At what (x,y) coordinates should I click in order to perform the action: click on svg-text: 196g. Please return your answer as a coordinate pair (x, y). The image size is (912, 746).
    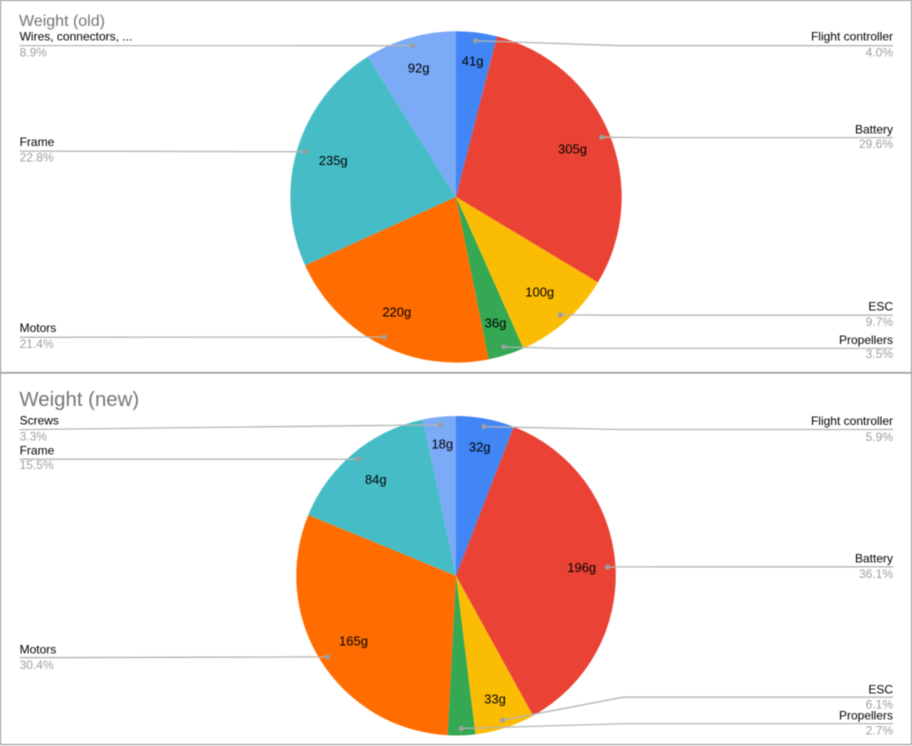
    Looking at the image, I should click on (581, 567).